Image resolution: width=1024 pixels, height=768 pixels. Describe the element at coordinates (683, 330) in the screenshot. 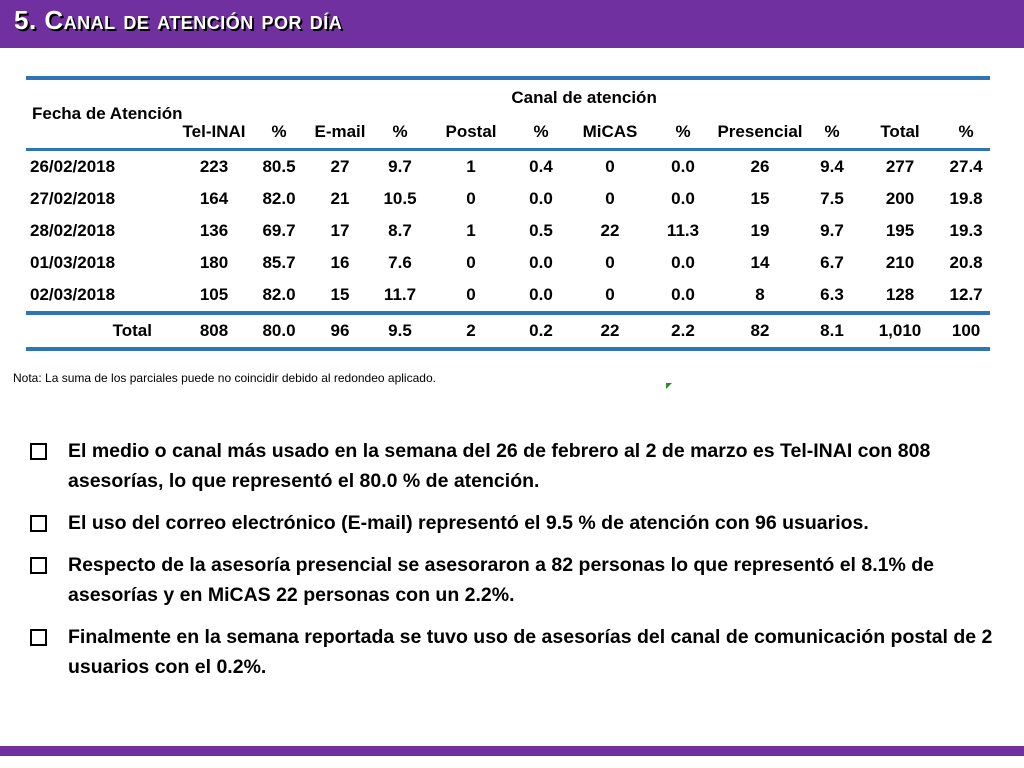

I see `total-value-cell: 2.2` at that location.